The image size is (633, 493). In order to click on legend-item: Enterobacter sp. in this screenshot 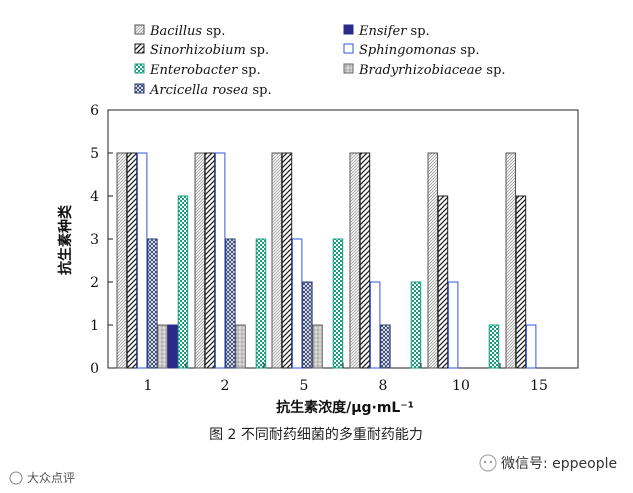, I will do `click(197, 70)`.